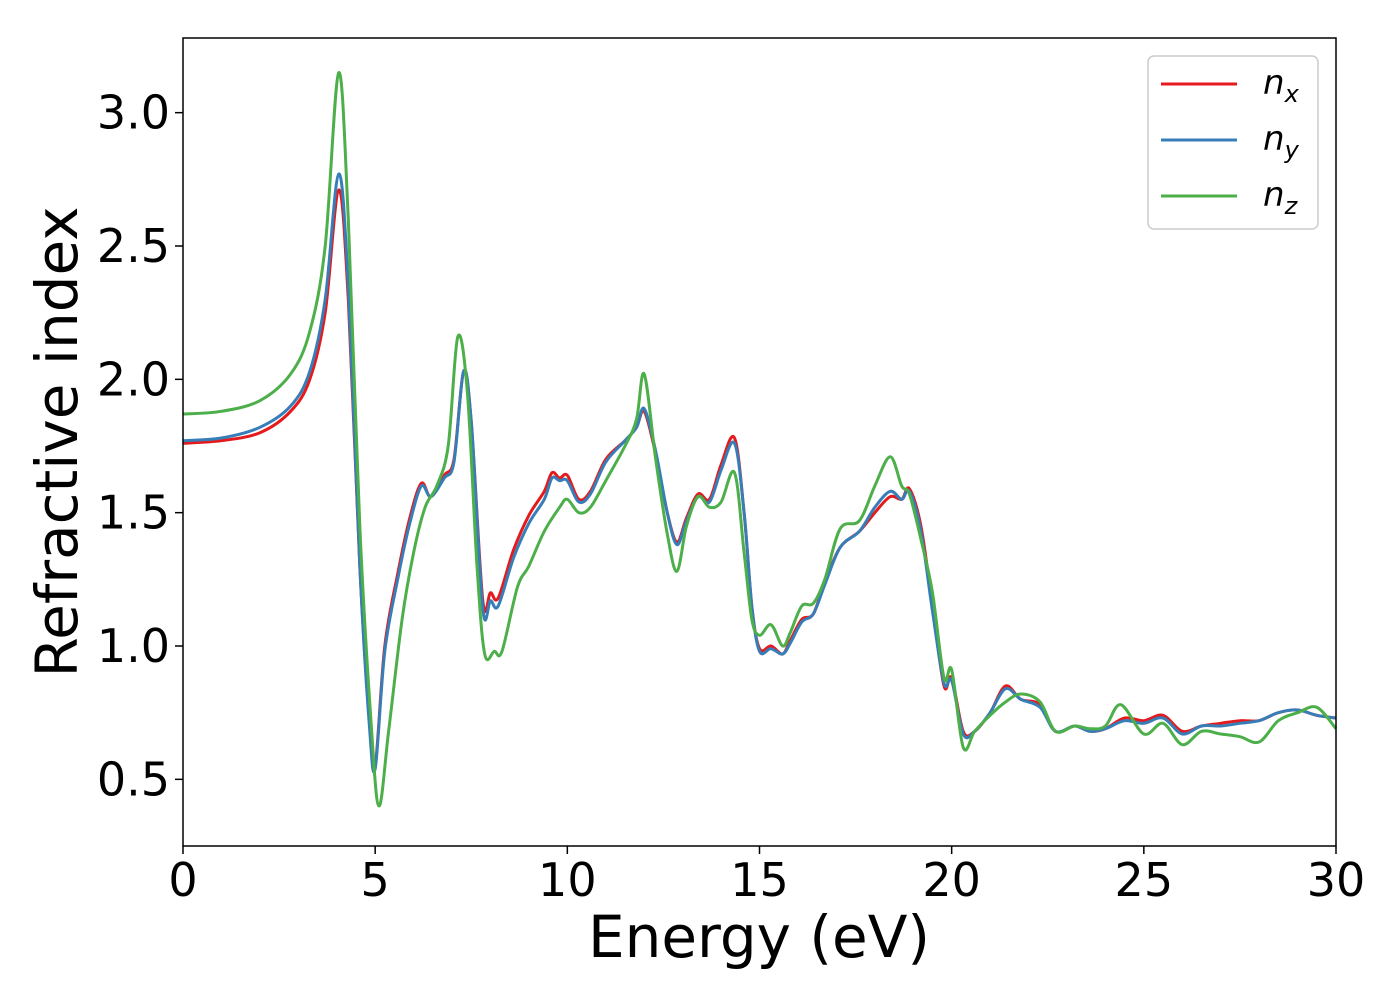  Describe the element at coordinates (182, 880) in the screenshot. I see `x-tick-label: 0` at that location.